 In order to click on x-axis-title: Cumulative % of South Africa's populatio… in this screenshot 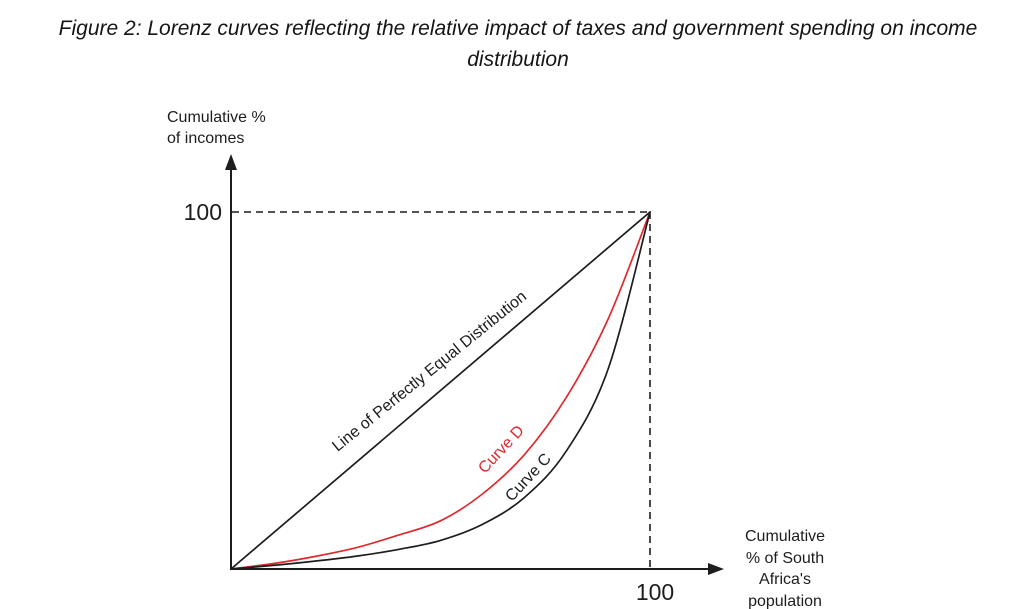, I will do `click(785, 568)`.